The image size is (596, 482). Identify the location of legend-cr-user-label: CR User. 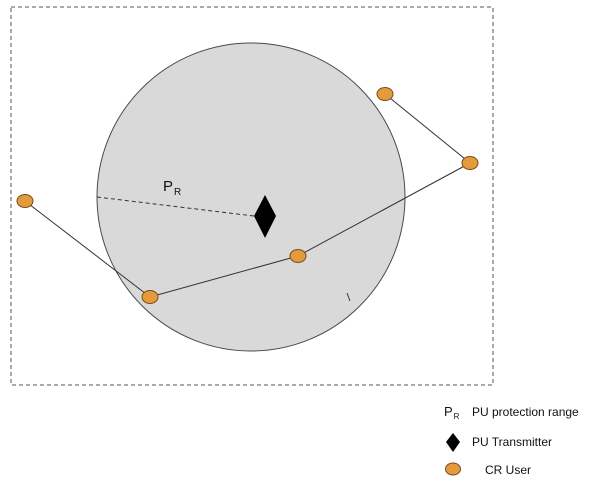
(508, 470).